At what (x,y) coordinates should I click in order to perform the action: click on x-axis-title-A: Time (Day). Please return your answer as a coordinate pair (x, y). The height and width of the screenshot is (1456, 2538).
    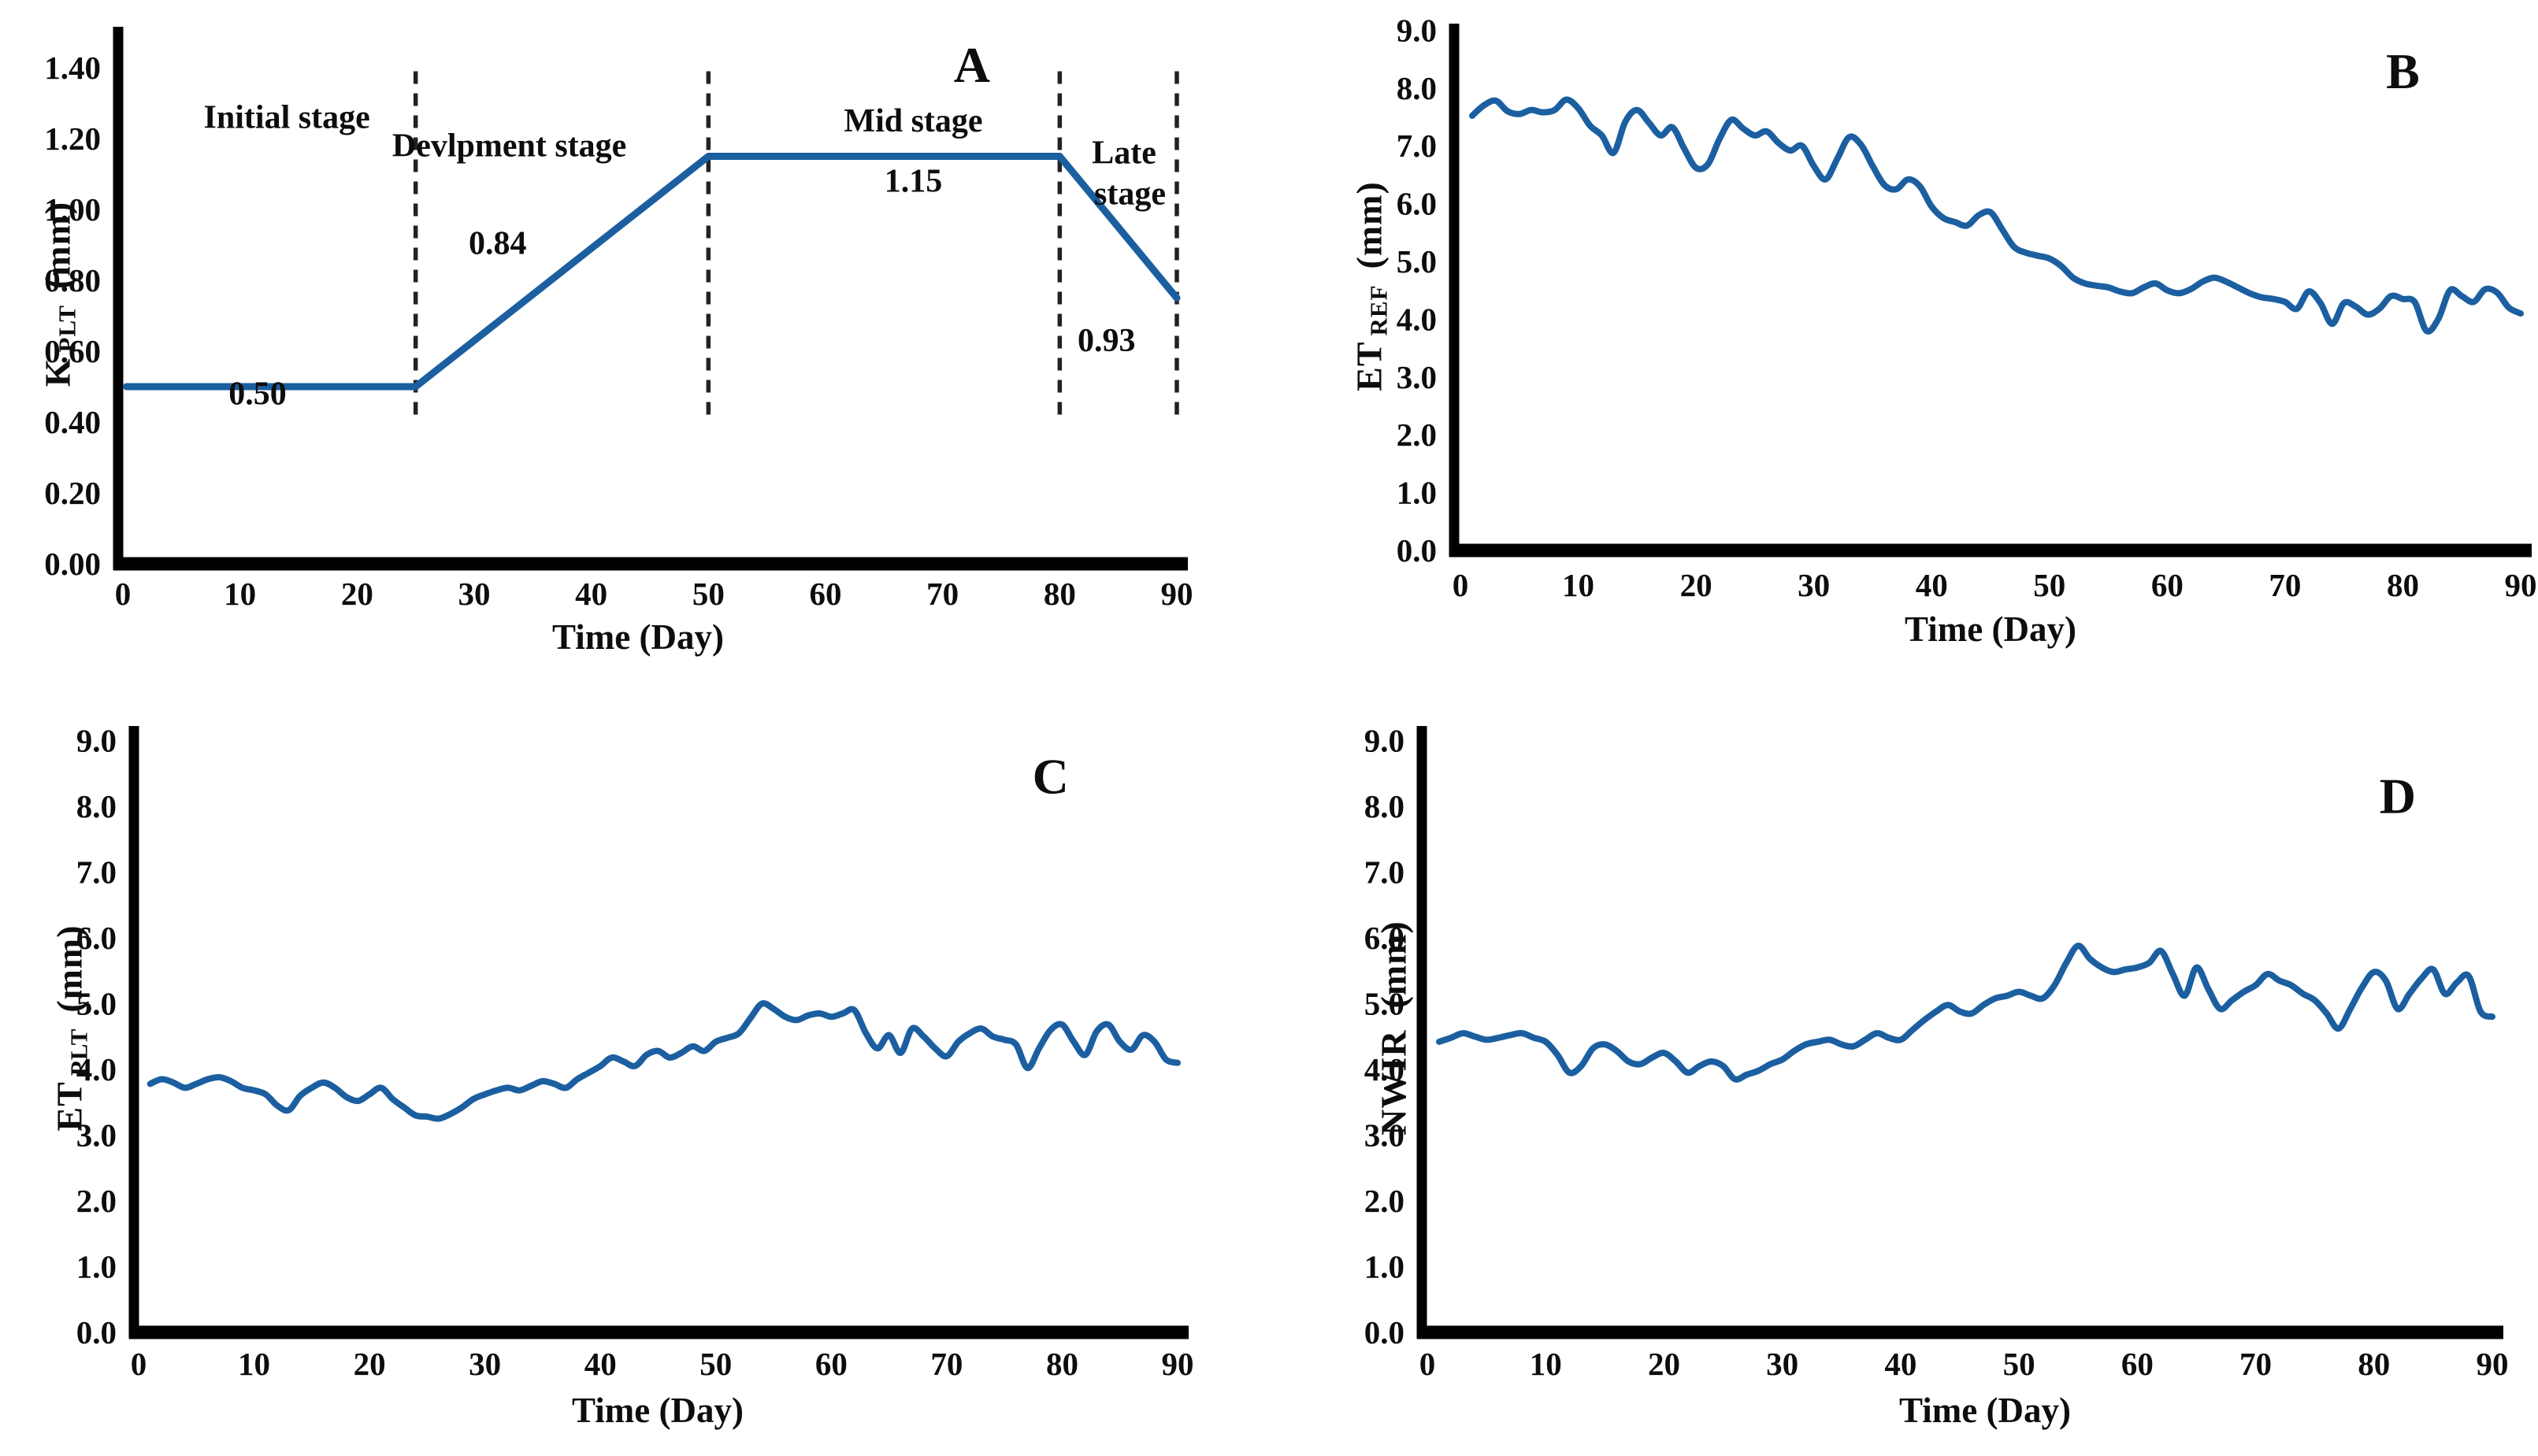
    Looking at the image, I should click on (638, 637).